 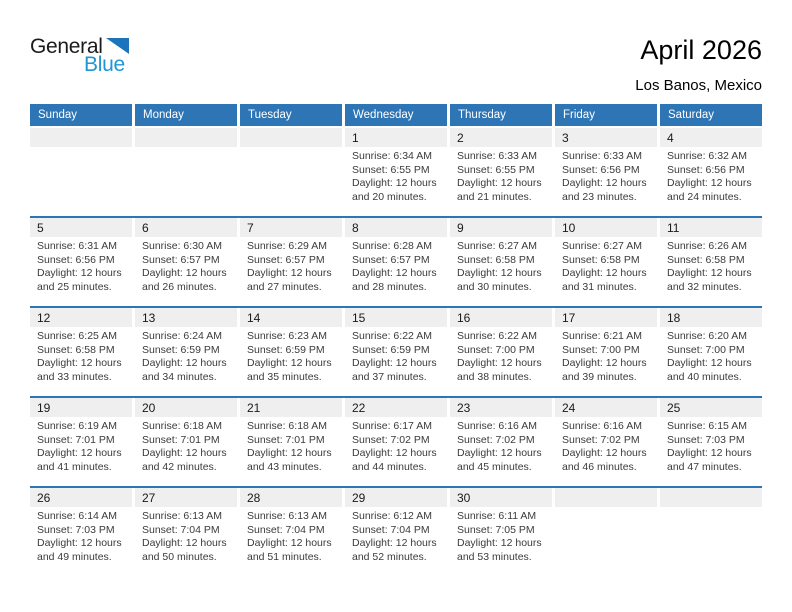 I want to click on sunrise-text: Sunrise: 6:29 AM, so click(x=287, y=246).